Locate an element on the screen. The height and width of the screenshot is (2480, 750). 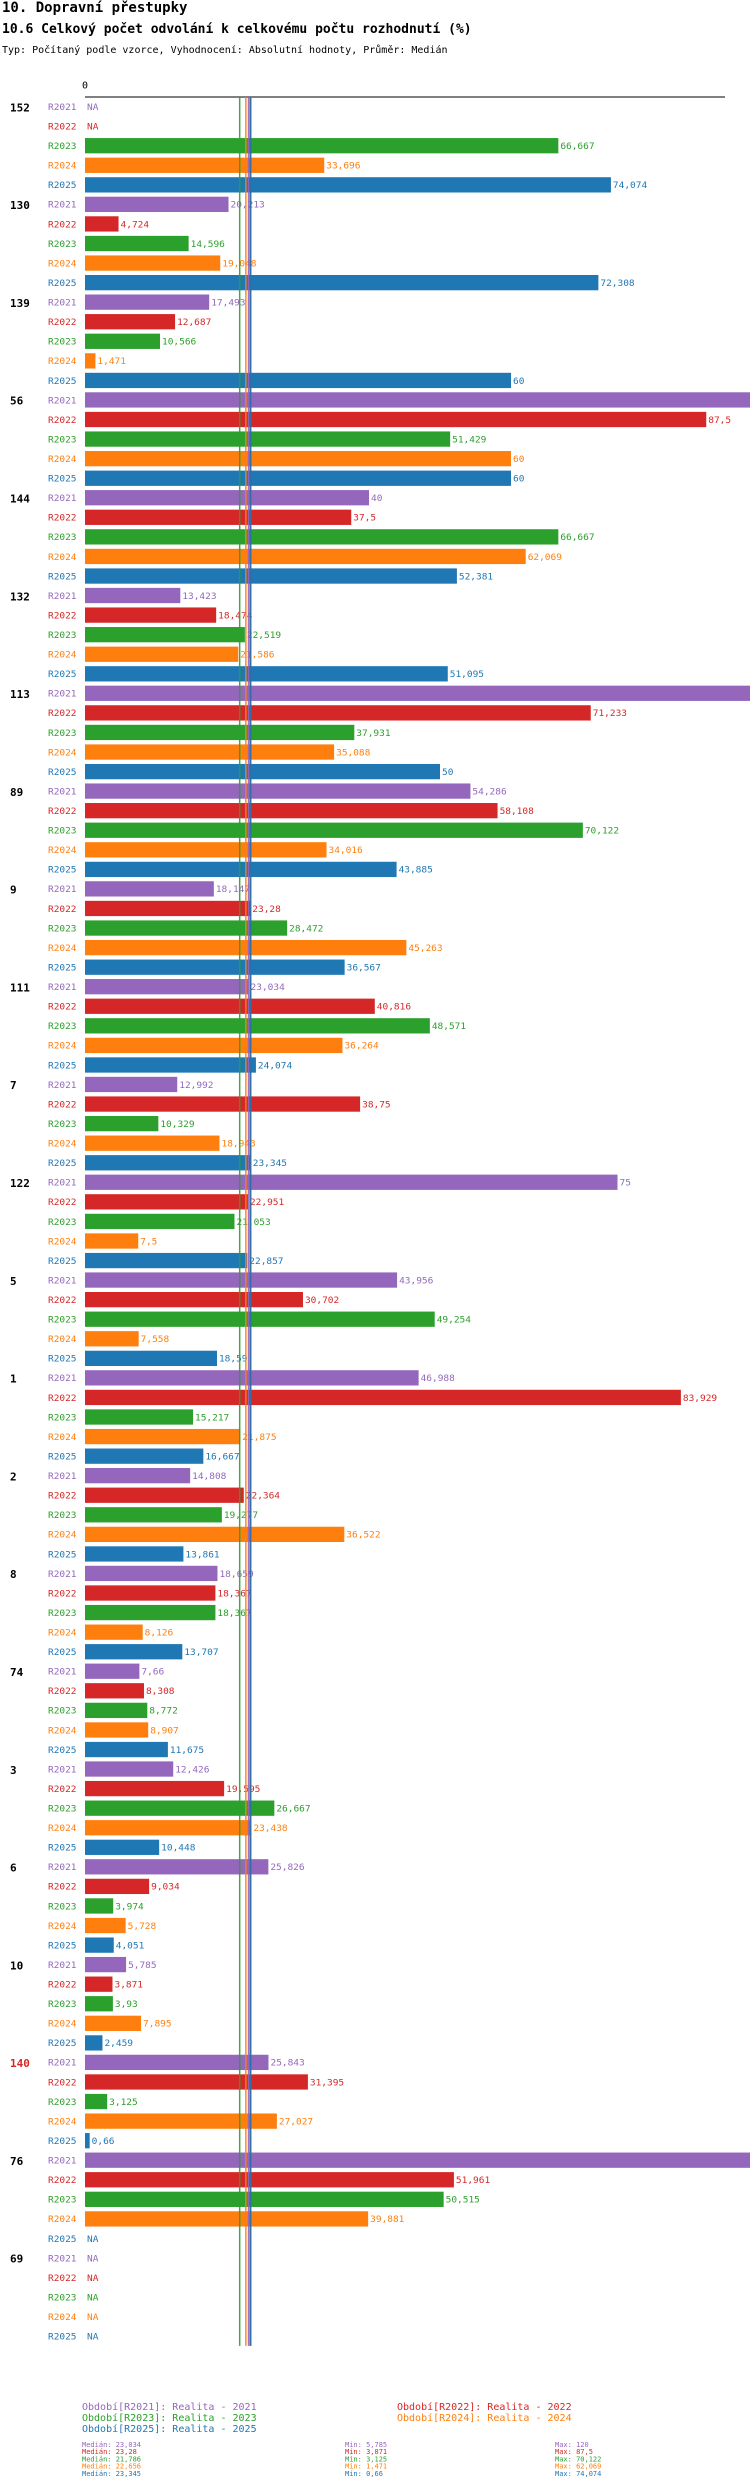
value-label-139-R2021: 17,493 is located at coordinates (228, 303).